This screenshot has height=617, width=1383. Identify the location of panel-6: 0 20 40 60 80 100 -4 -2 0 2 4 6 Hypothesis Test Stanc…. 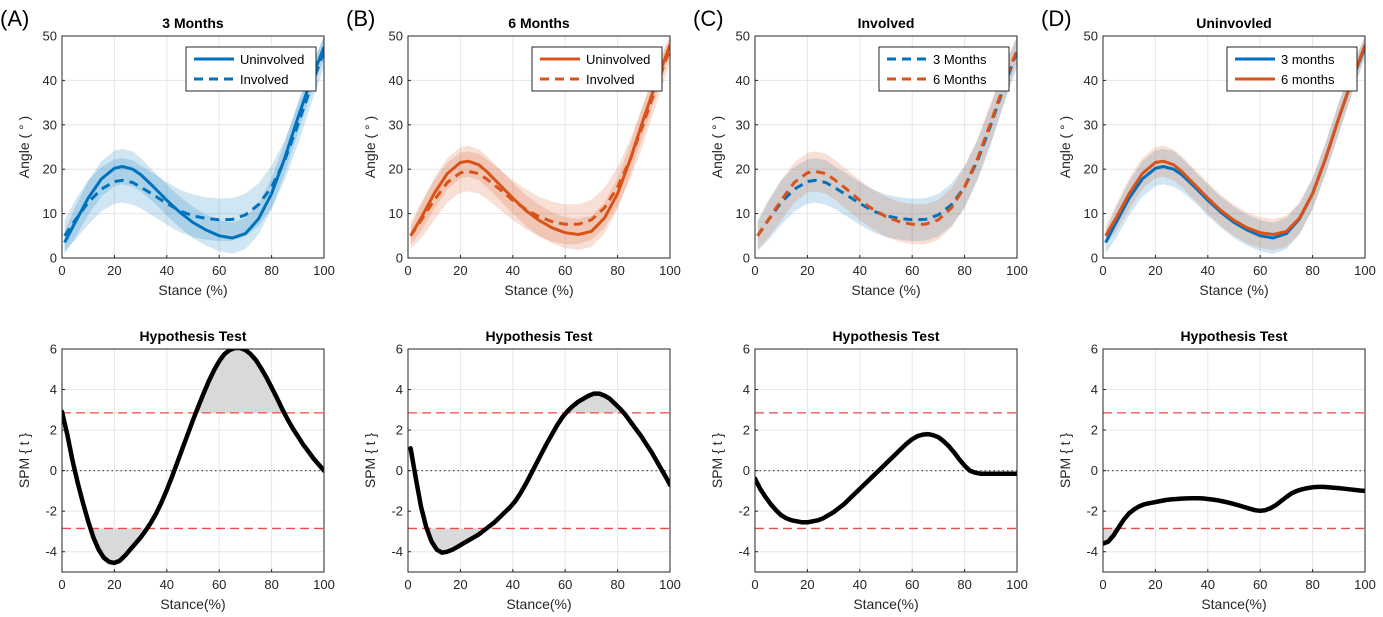
(521, 470).